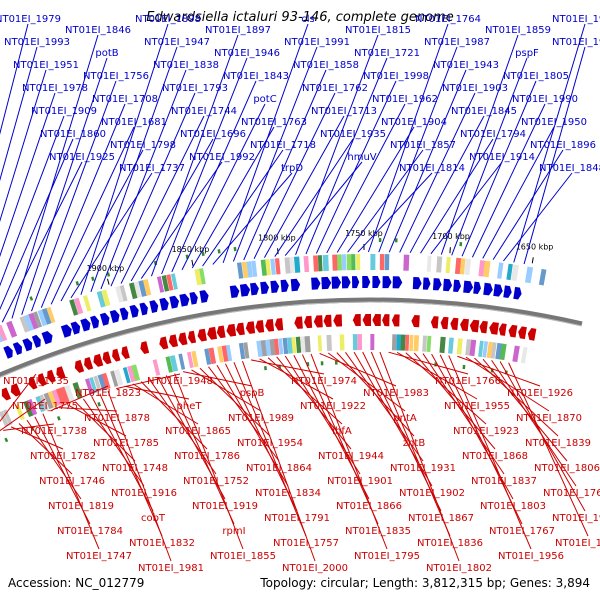 This screenshot has width=600, height=600. What do you see at coordinates (288, 493) in the screenshot?
I see `reverse-gene-label: NT01EI_1834` at bounding box center [288, 493].